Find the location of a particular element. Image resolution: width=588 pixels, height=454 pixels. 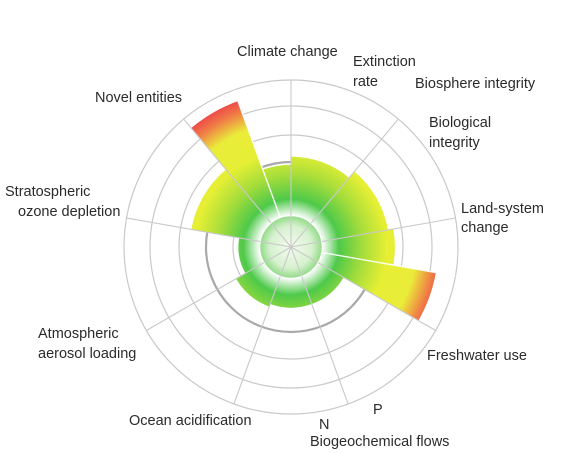

wedge-freshwater is located at coordinates (349, 206).